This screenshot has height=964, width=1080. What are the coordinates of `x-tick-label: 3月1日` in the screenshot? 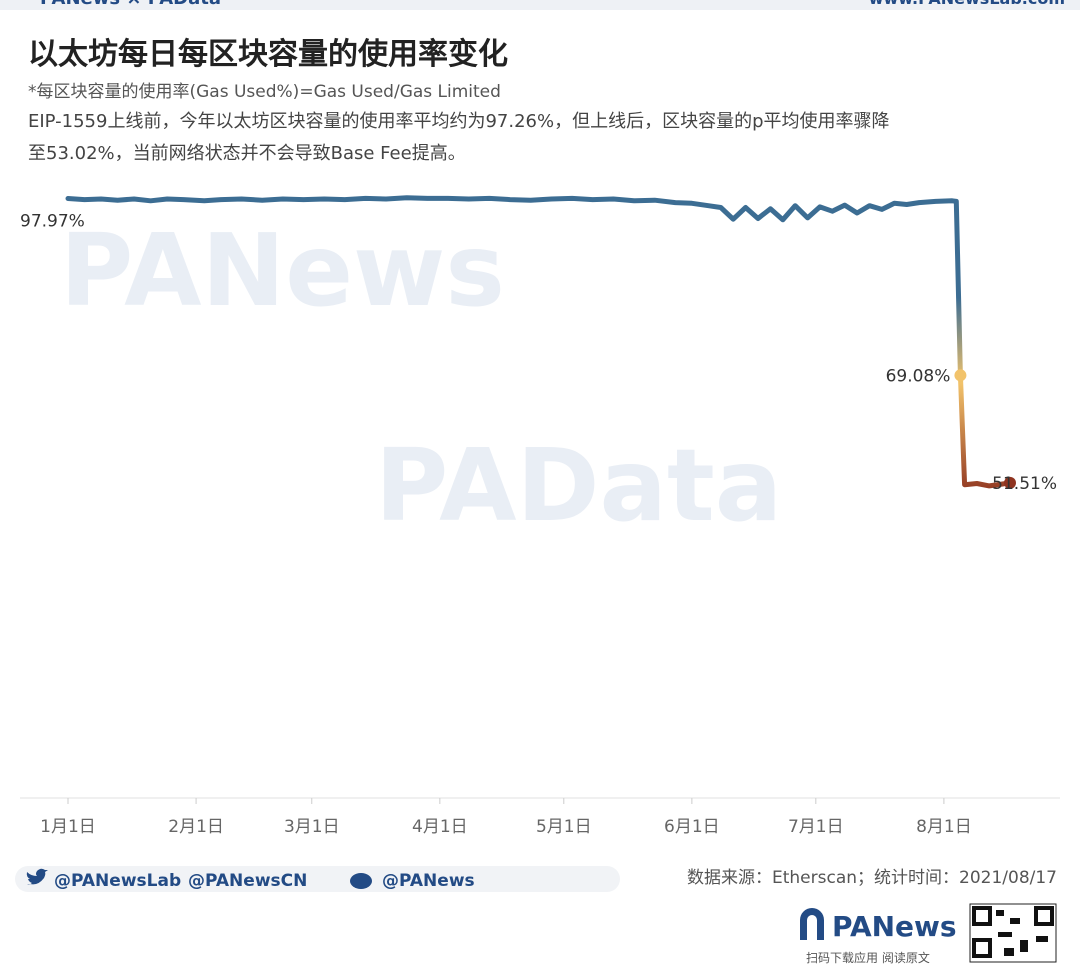 It's located at (312, 827).